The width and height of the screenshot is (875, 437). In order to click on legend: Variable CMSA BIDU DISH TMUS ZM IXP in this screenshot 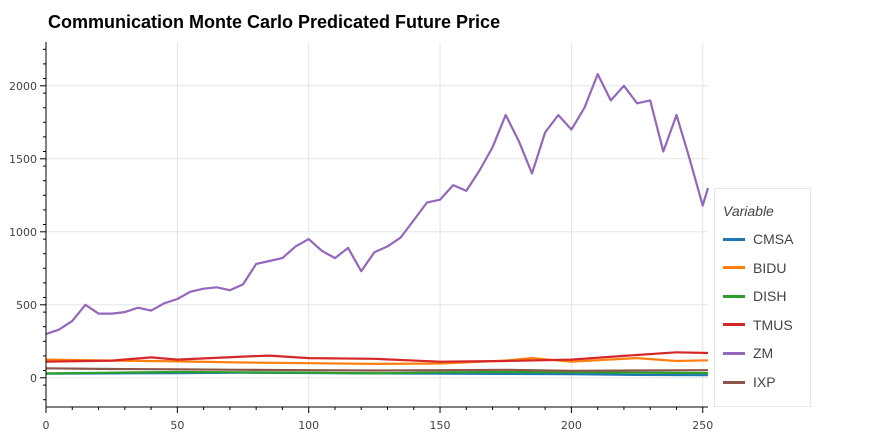, I will do `click(762, 297)`.